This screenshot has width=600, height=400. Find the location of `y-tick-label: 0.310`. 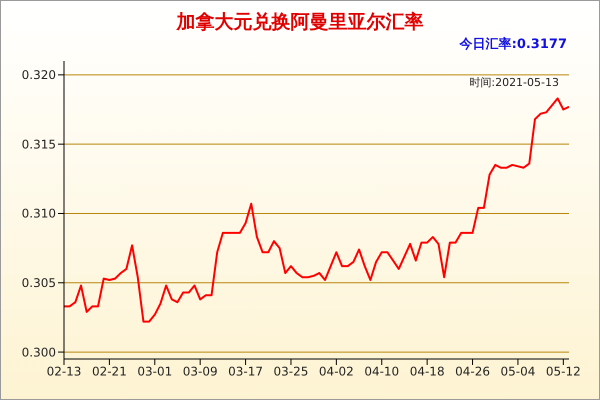

y-tick-label: 0.310 is located at coordinates (39, 213).